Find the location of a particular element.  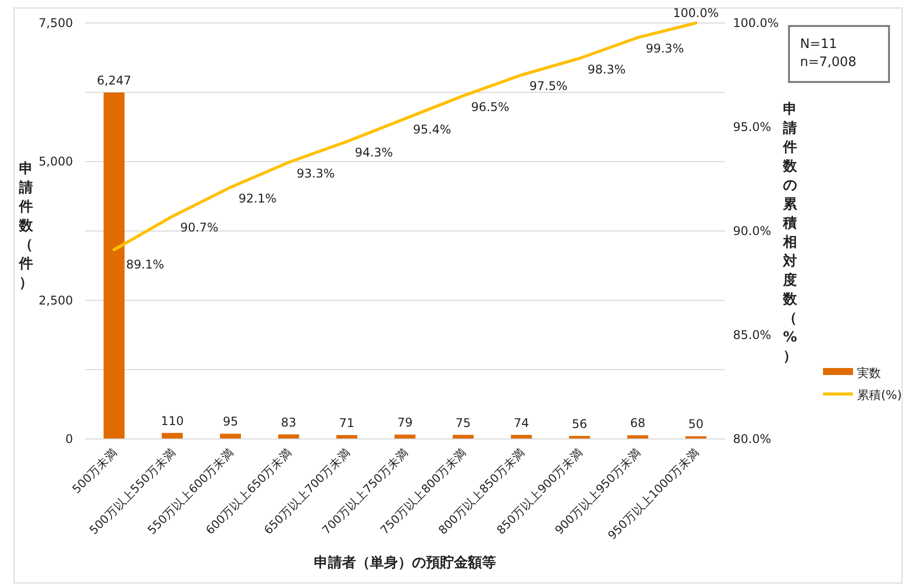

y-tick-label: 2,500 is located at coordinates (55, 300).